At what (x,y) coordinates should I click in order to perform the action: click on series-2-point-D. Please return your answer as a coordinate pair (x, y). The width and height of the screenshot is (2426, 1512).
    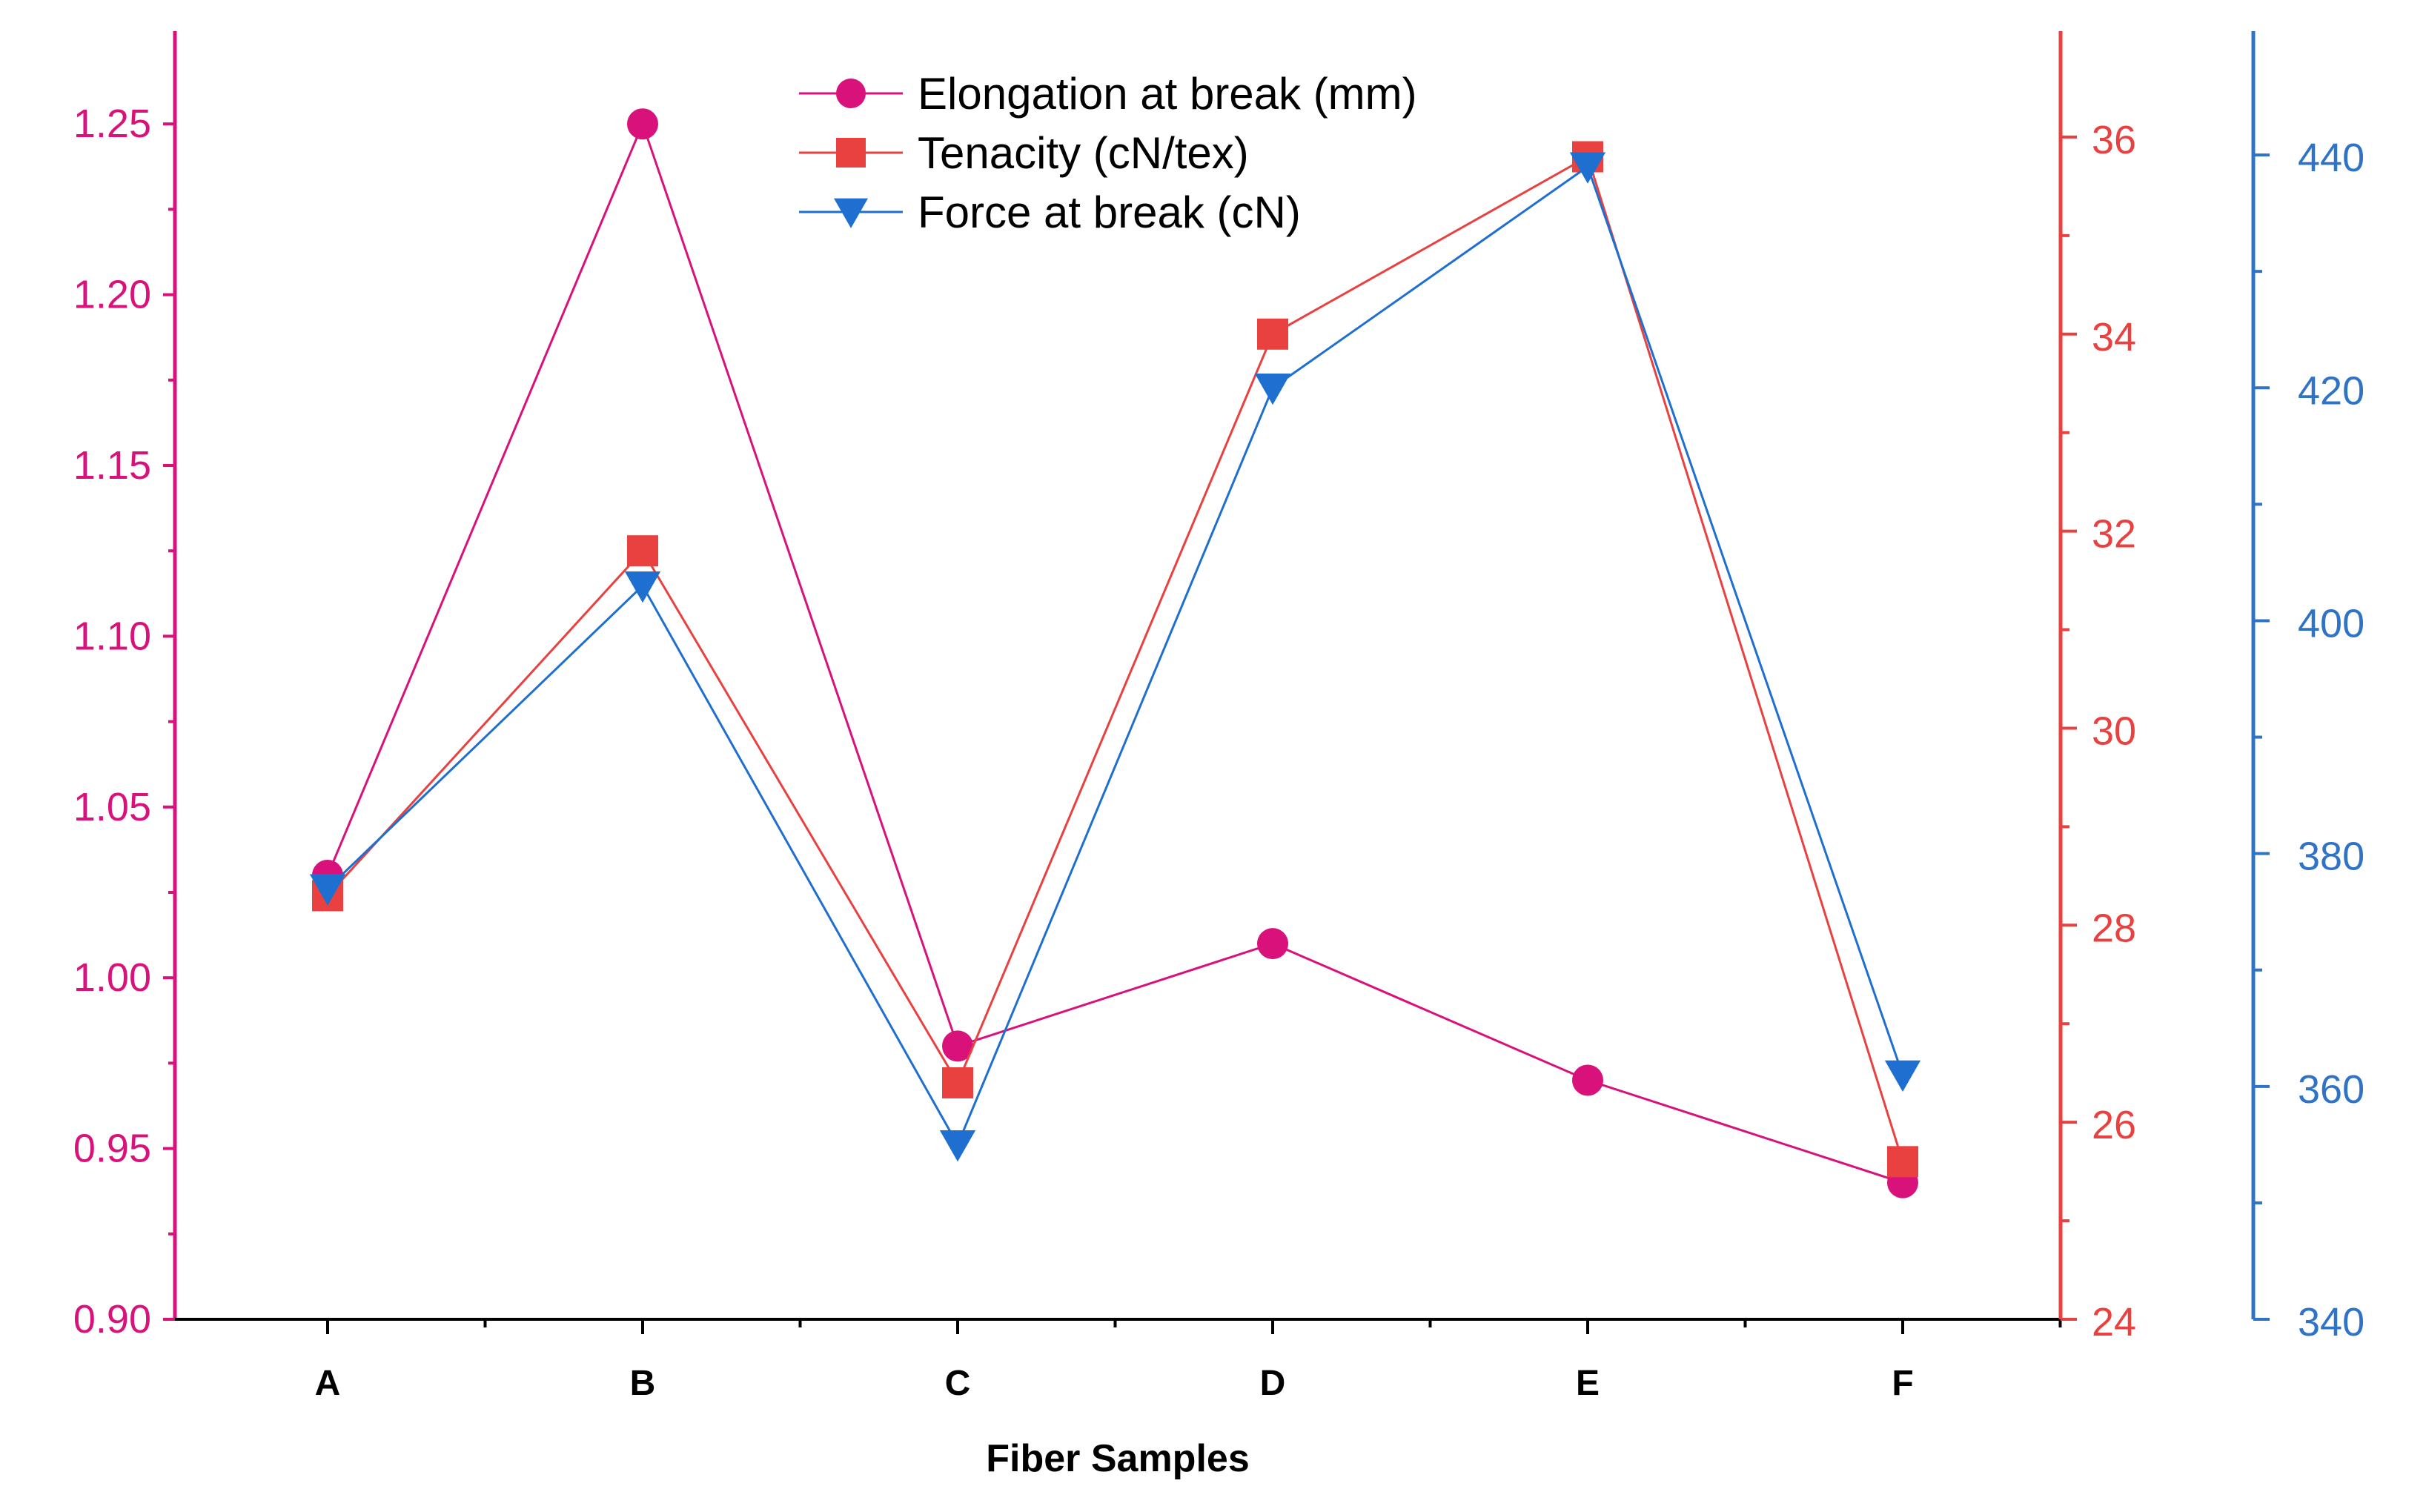
    Looking at the image, I should click on (1272, 334).